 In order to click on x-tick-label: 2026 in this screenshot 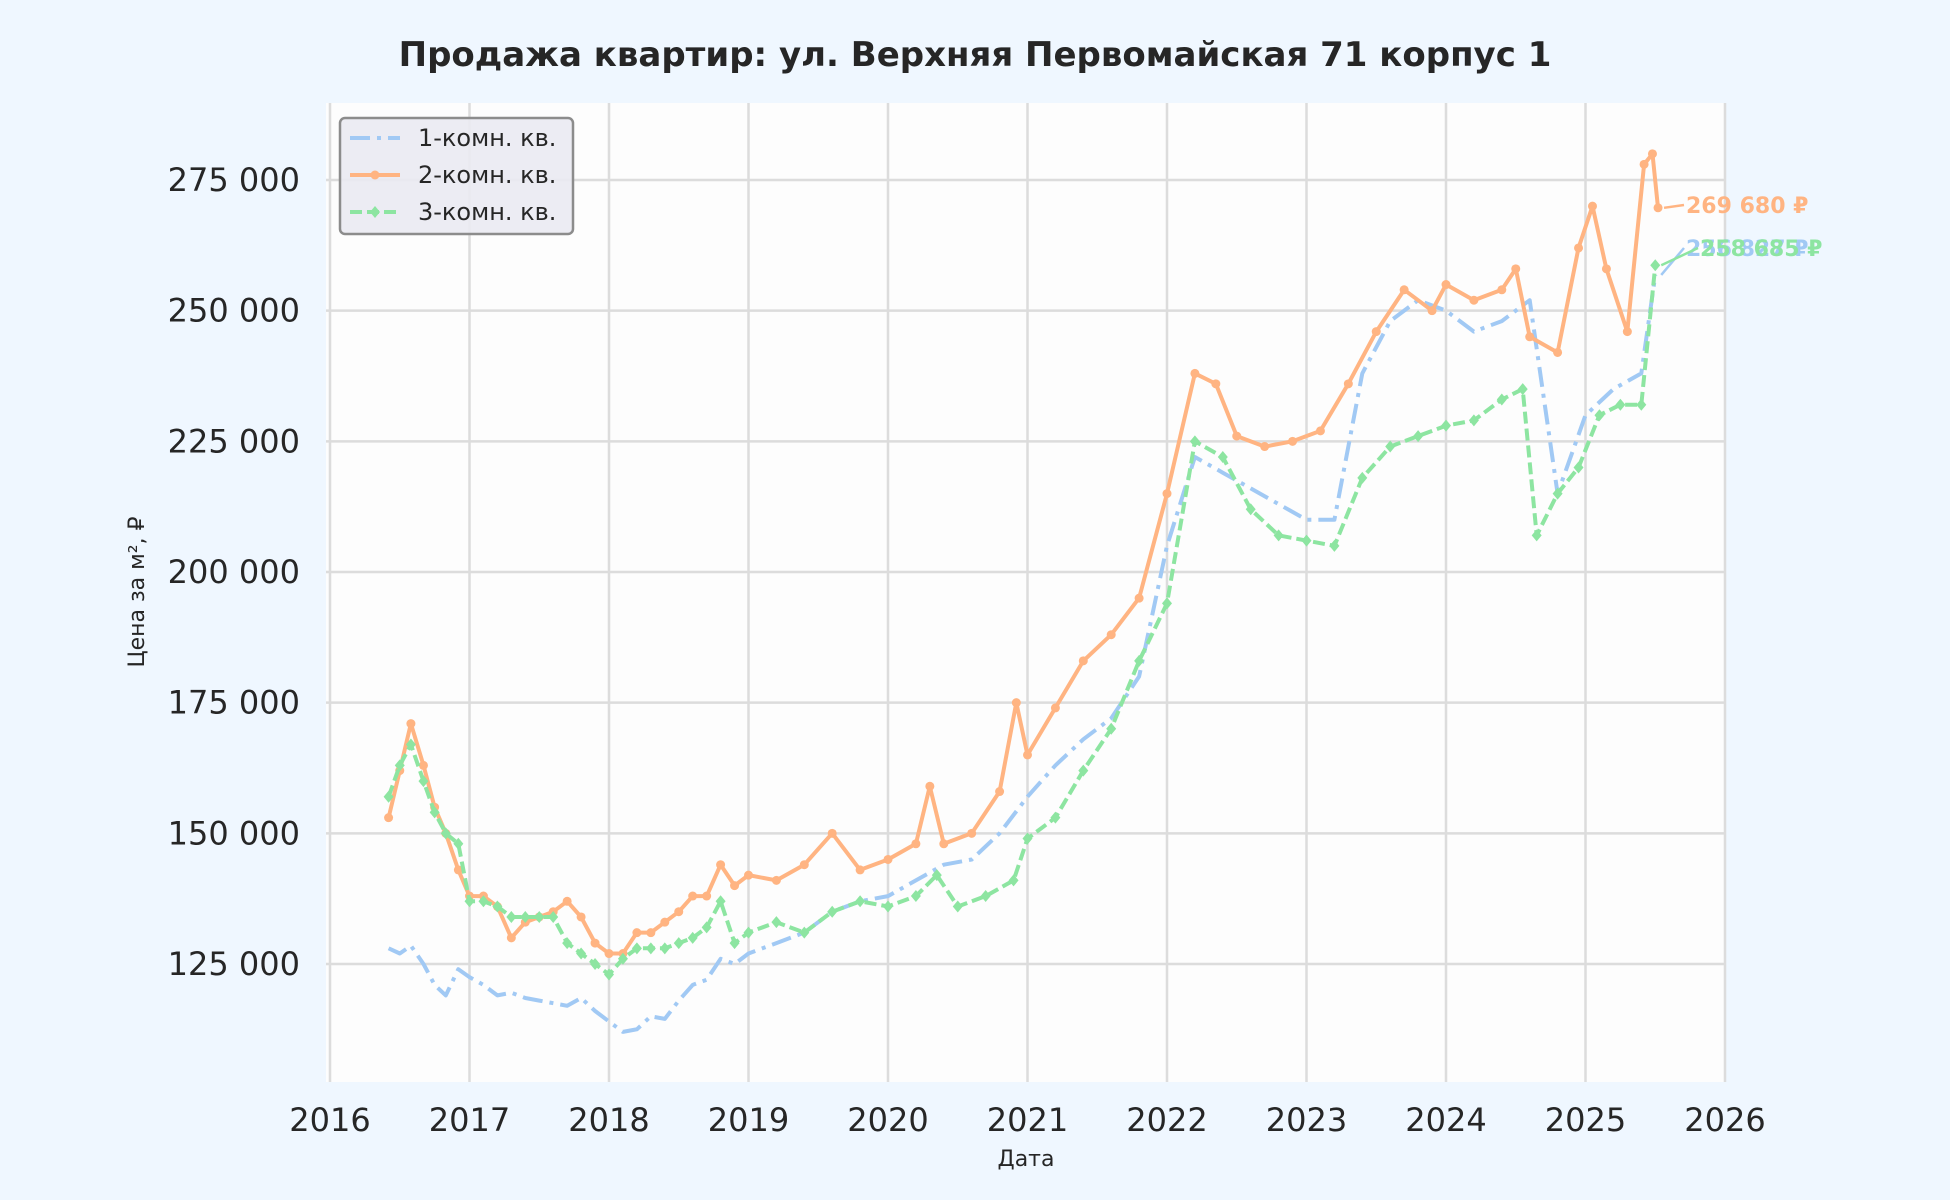, I will do `click(1724, 1120)`.